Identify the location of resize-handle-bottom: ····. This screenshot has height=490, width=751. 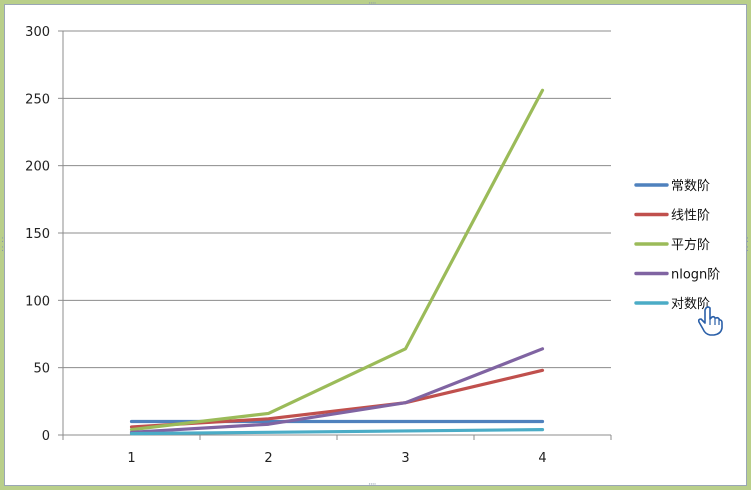
(372, 485).